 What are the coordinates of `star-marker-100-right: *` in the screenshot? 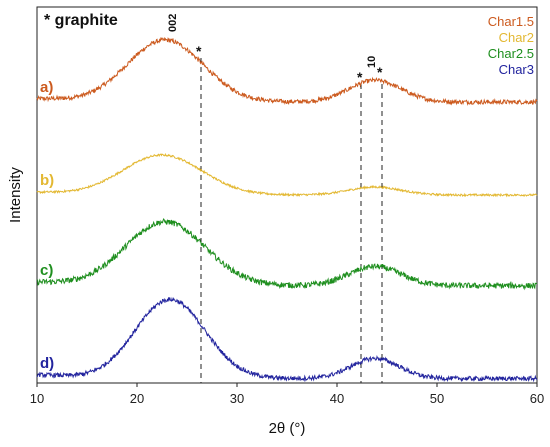 It's located at (380, 72).